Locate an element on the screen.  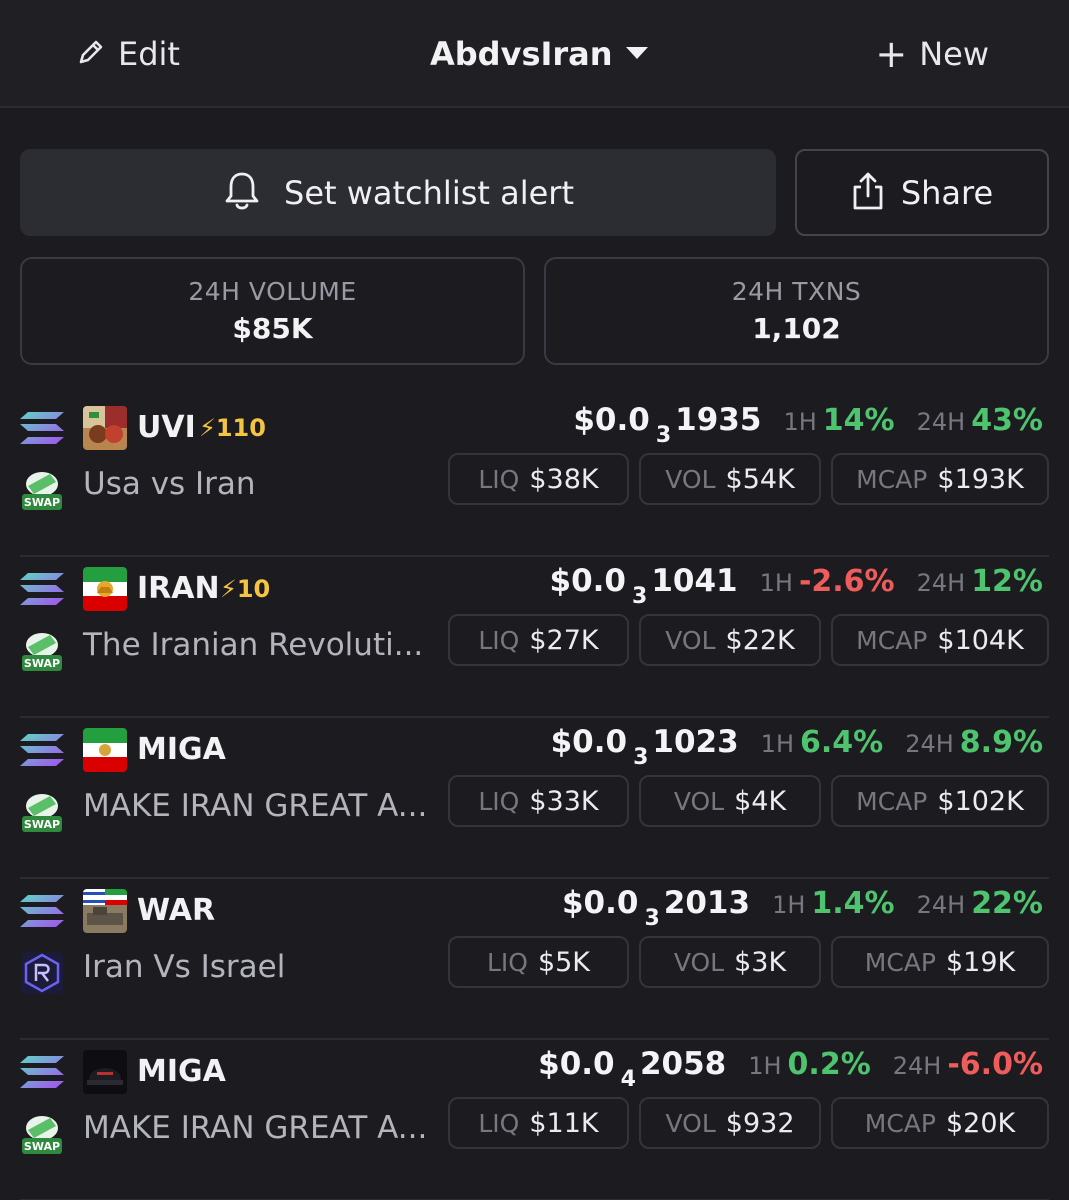
liquidity-pill: LIQ $27K is located at coordinates (538, 640).